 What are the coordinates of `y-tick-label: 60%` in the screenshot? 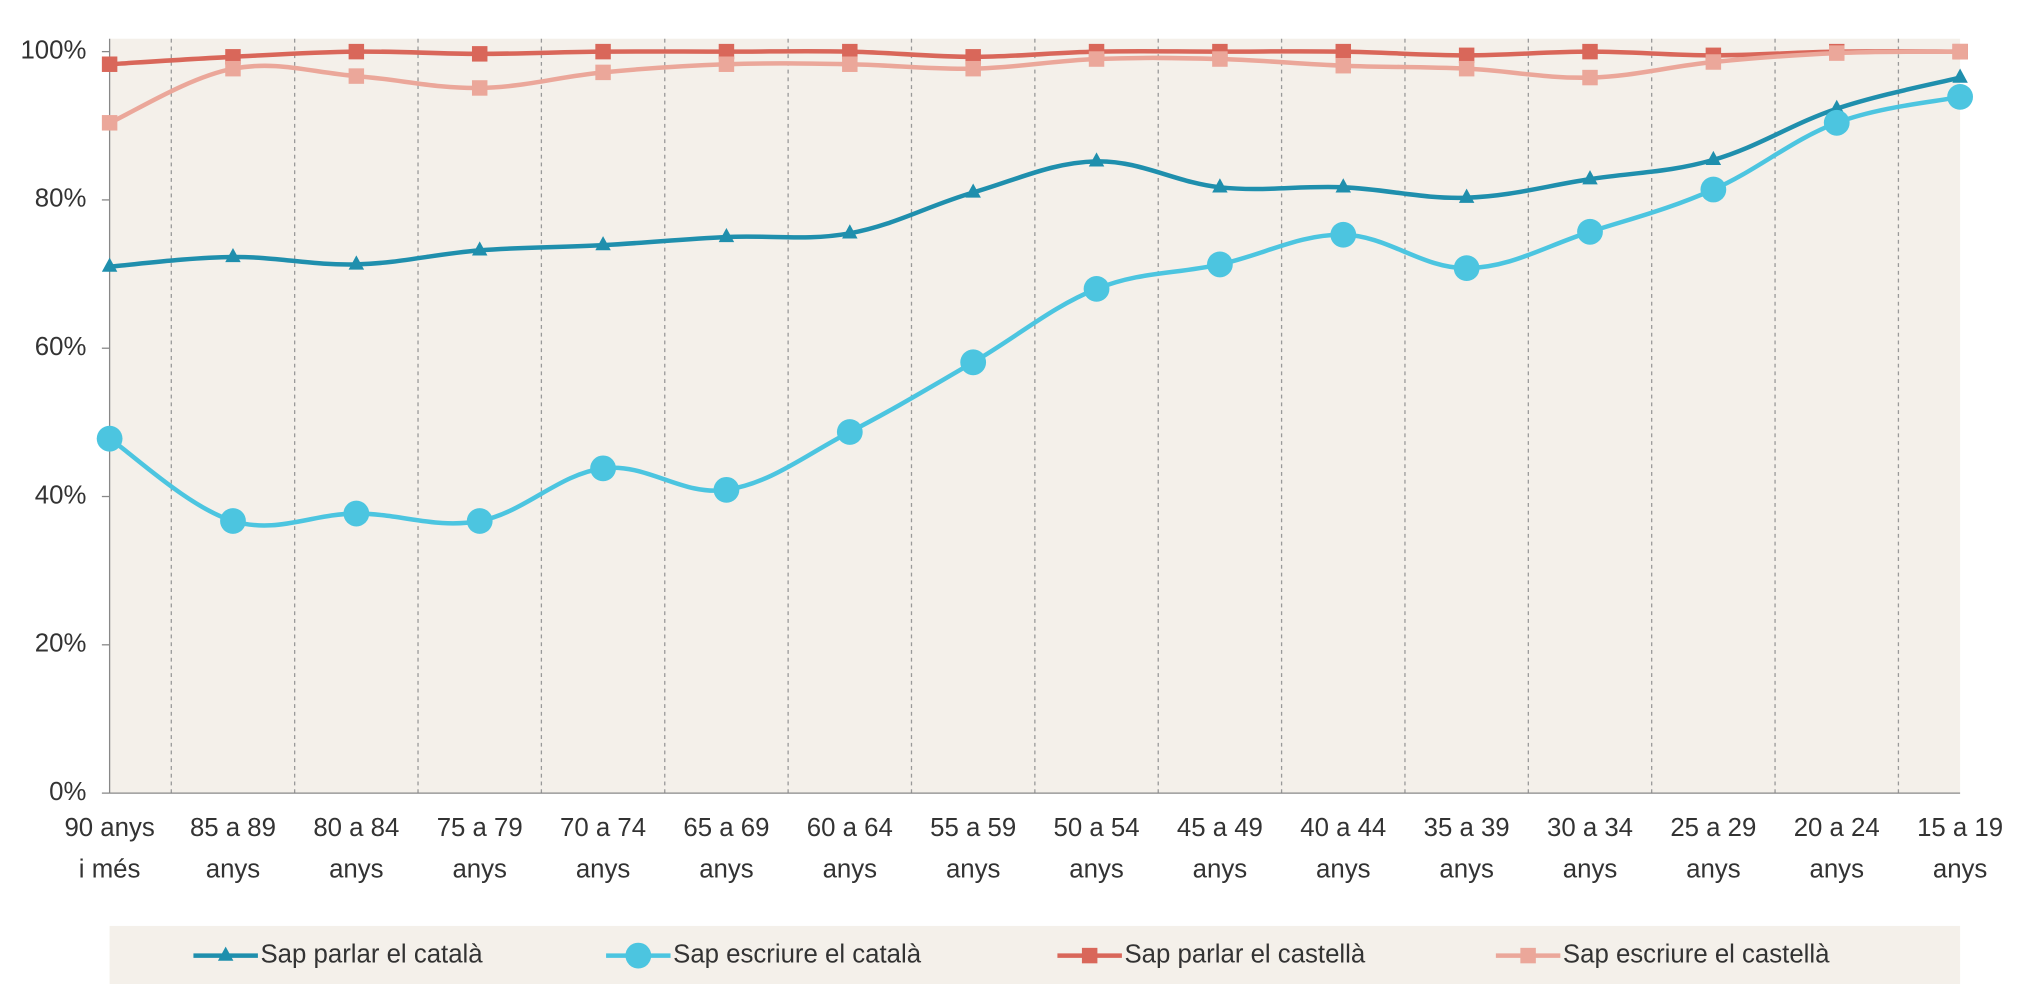 It's located at (61, 347).